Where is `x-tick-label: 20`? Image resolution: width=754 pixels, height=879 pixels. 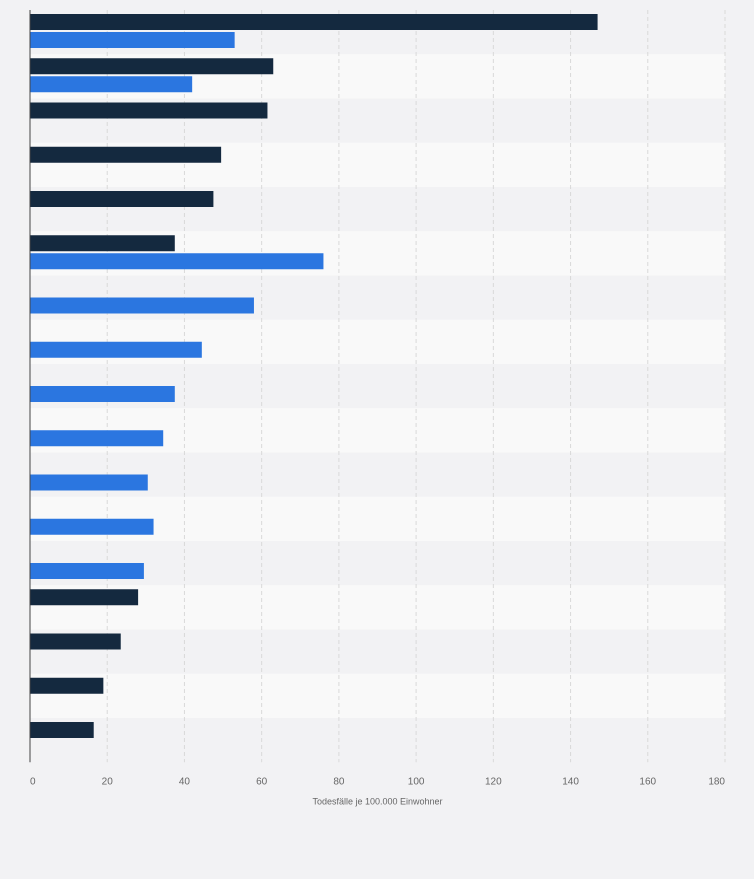
x-tick-label: 20 is located at coordinates (108, 781).